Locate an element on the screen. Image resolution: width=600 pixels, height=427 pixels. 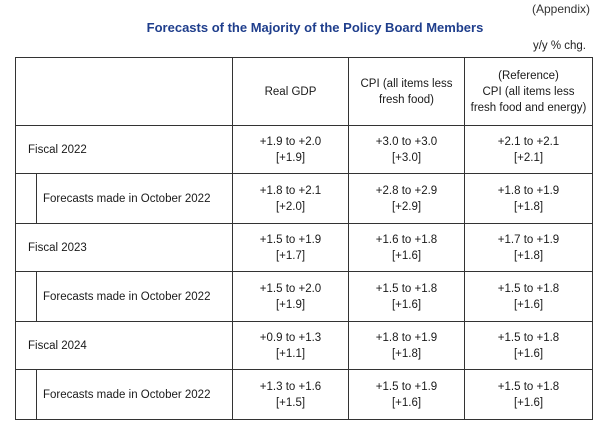
cpi-range: +1.6 to +1.8 is located at coordinates (406, 239).